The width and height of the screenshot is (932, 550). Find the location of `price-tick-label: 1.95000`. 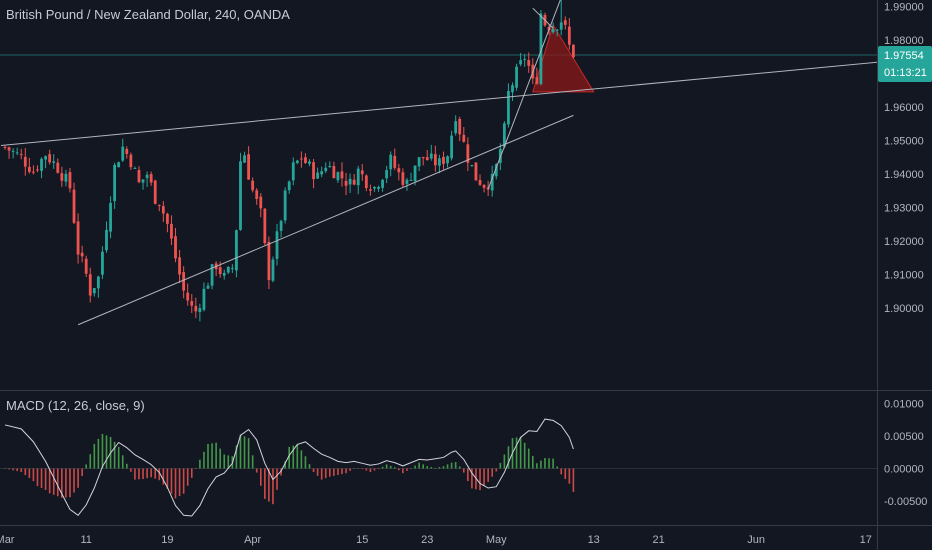

price-tick-label: 1.95000 is located at coordinates (904, 142).